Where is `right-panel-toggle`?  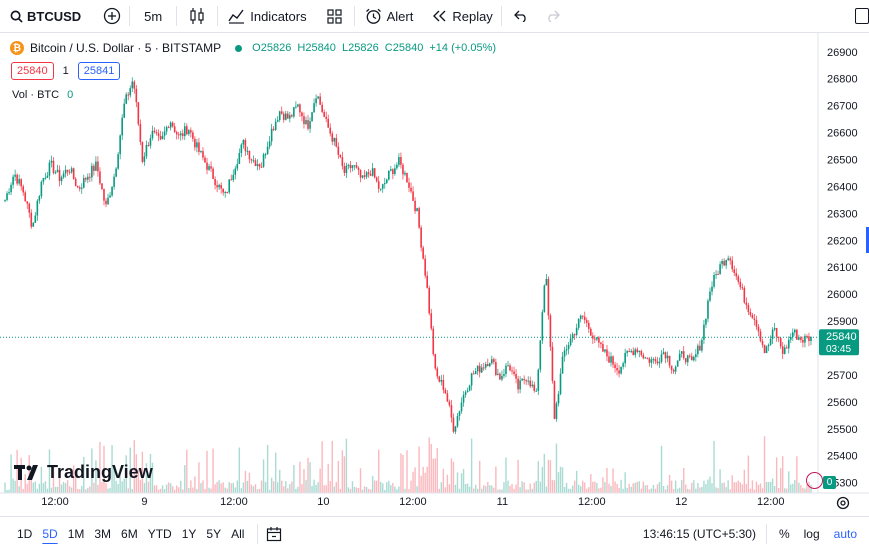 right-panel-toggle is located at coordinates (867, 240).